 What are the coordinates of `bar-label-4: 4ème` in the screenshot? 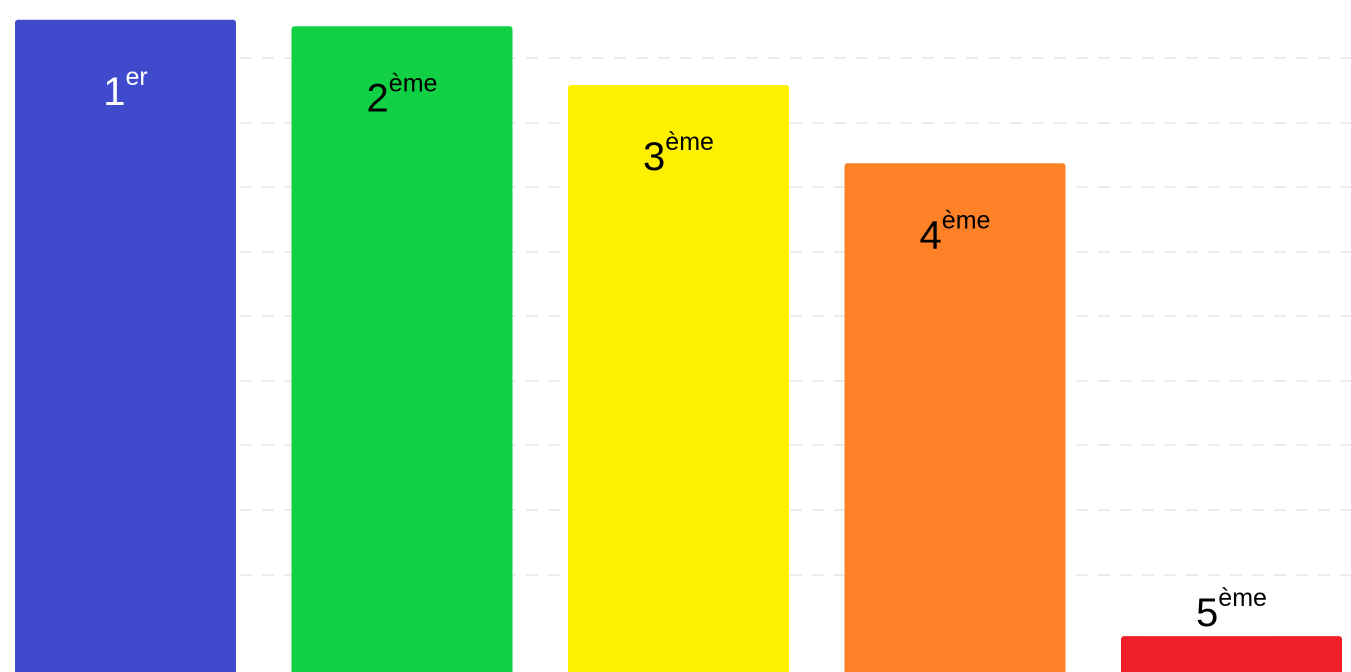 It's located at (955, 231).